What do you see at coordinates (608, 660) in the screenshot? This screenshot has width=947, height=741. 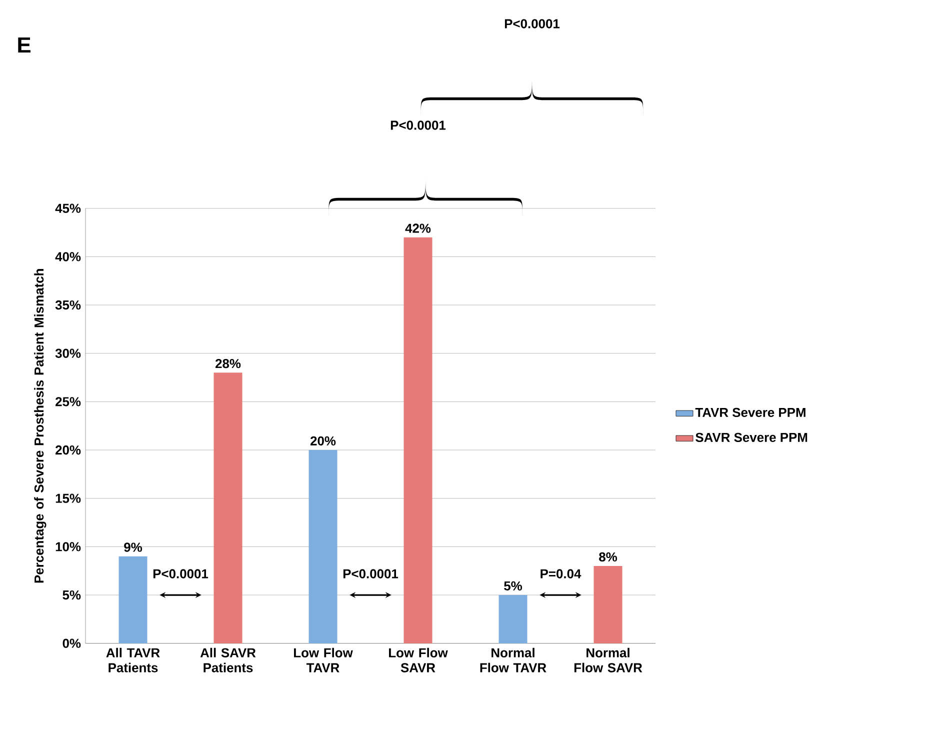 I see `x-tick-label: Normal Flow SAVR` at bounding box center [608, 660].